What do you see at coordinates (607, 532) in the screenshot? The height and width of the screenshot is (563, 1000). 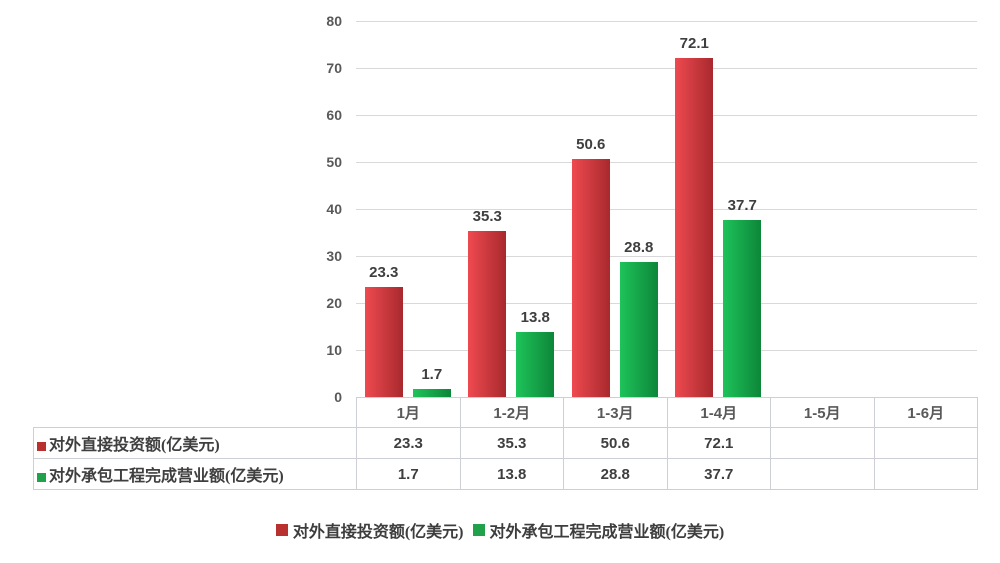 I see `legend-label: 对外承包工程完成营业额(亿美元)` at bounding box center [607, 532].